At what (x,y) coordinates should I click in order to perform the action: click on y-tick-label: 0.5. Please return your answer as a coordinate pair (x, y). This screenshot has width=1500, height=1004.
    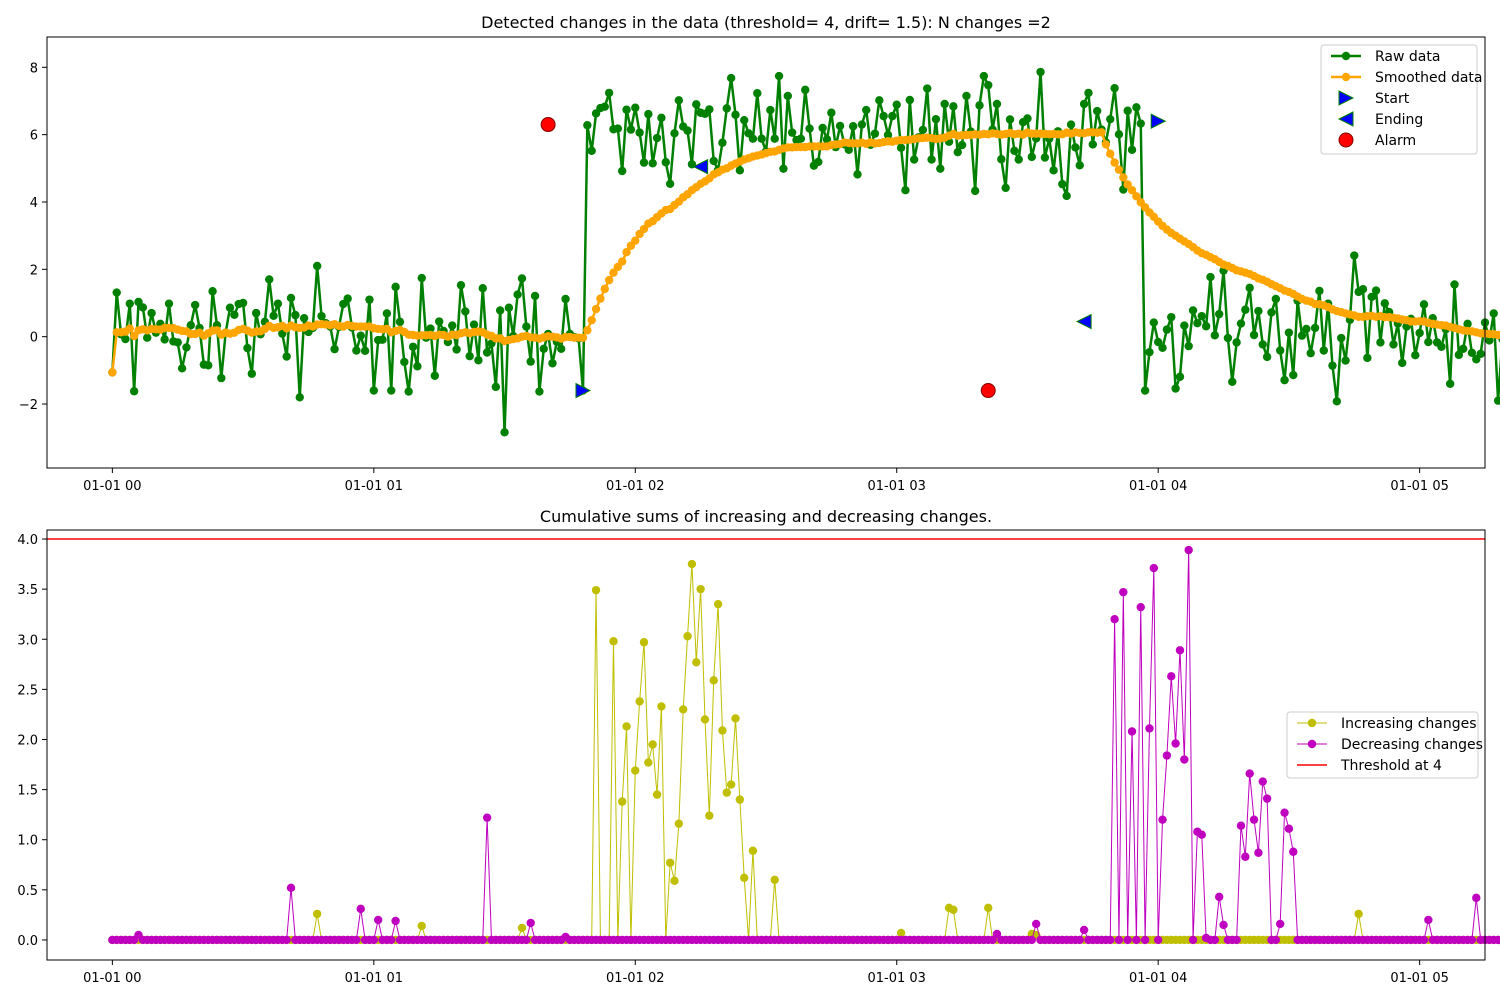
    Looking at the image, I should click on (27, 891).